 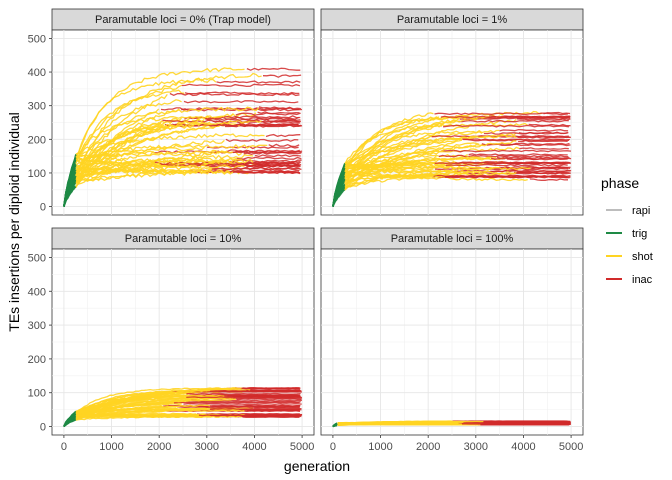 I want to click on legend-label-shot: shot, so click(x=642, y=257).